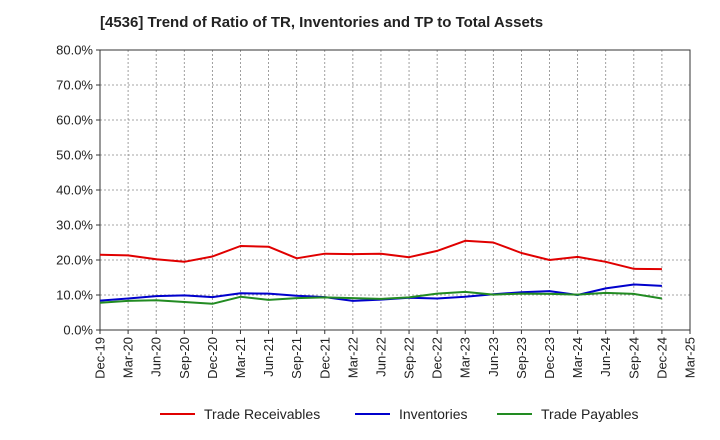 The image size is (720, 440). What do you see at coordinates (590, 414) in the screenshot?
I see `legend-label-trade-payables: Trade Payables` at bounding box center [590, 414].